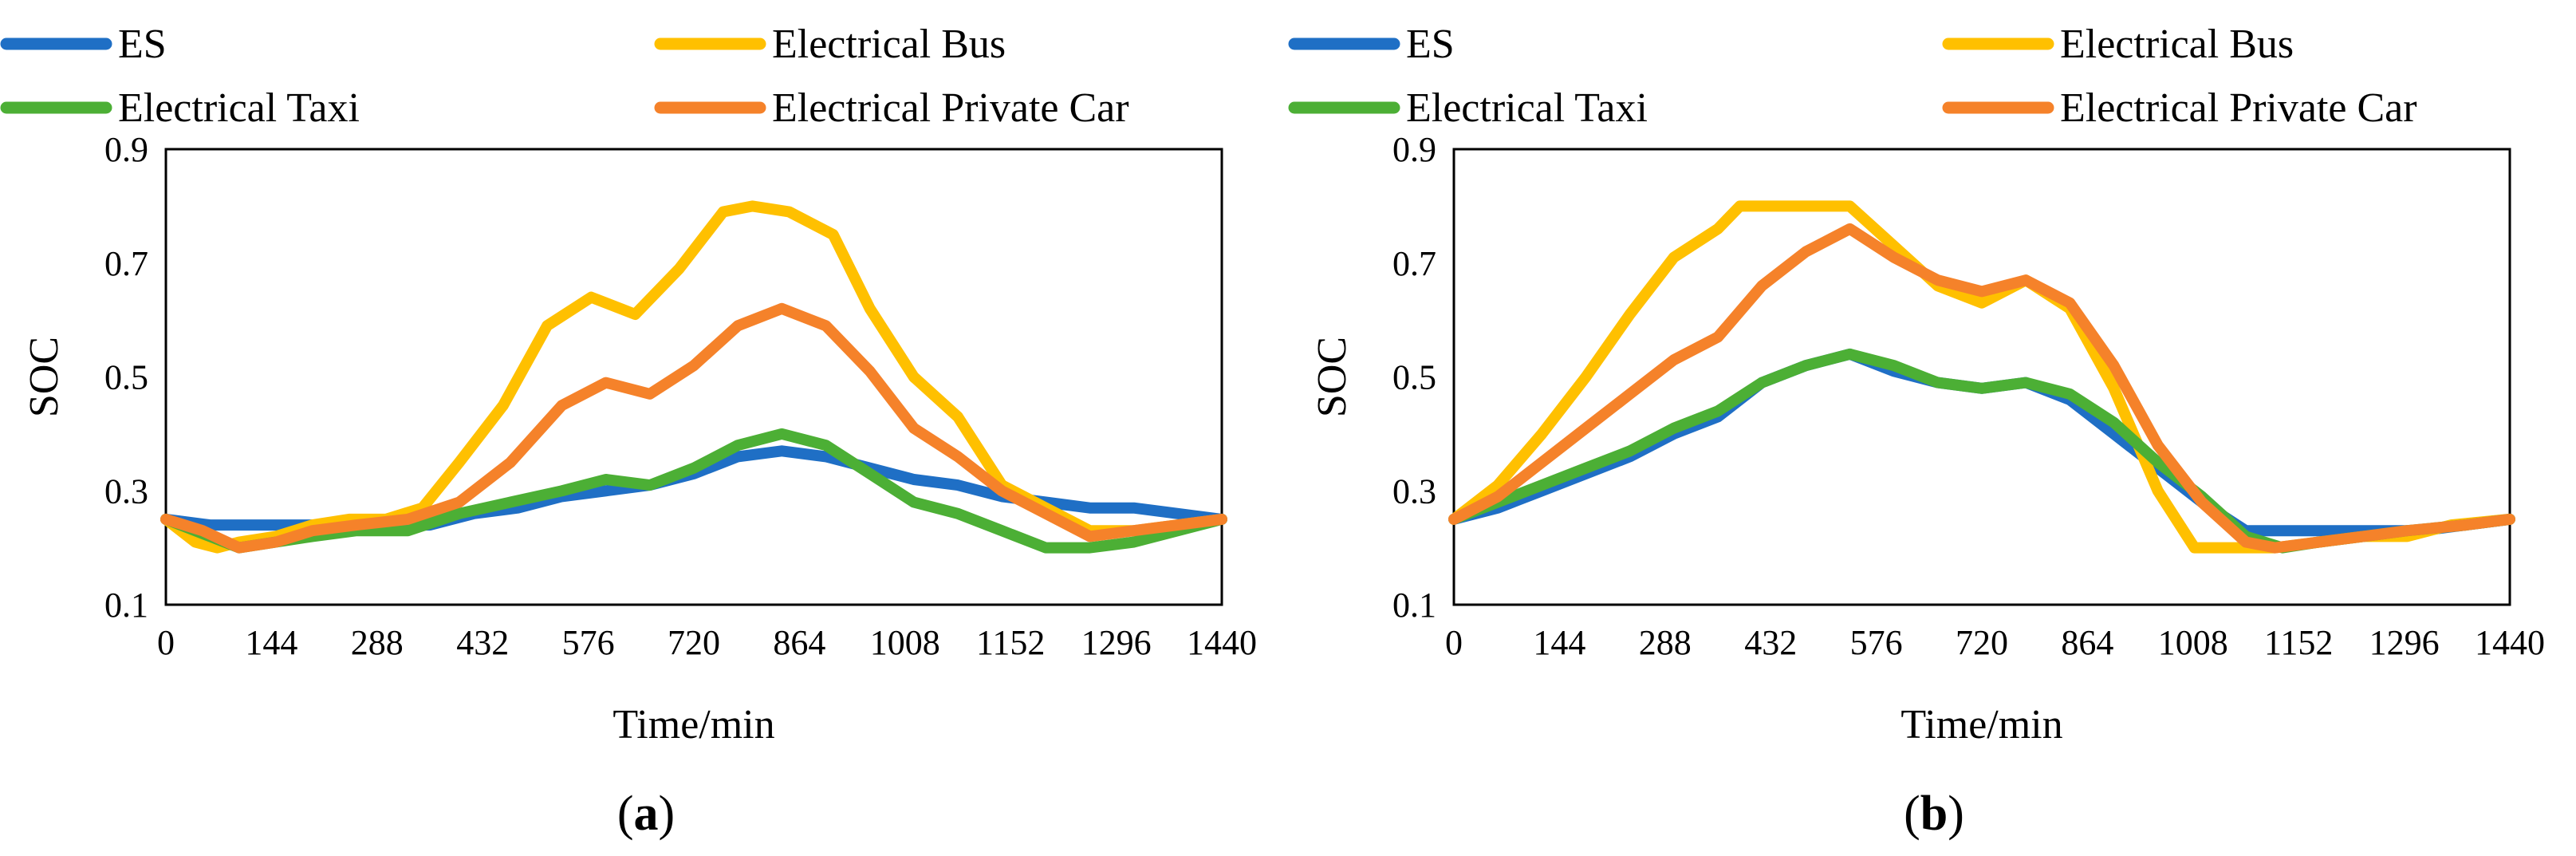 This screenshot has height=856, width=2576. I want to click on panel-label: (a), so click(646, 814).